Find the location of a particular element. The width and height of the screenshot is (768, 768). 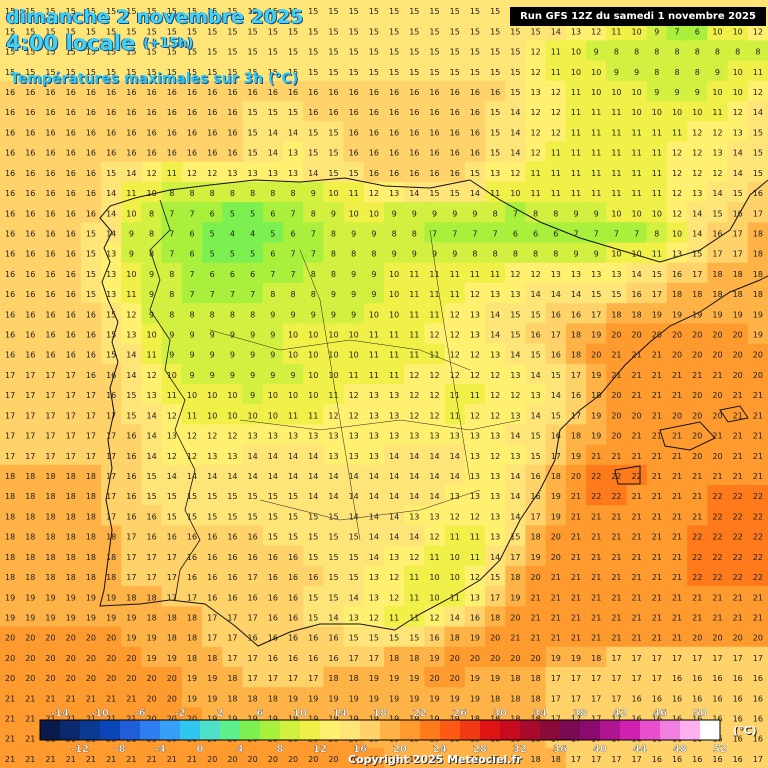

forecast-date: dimanche 2 novembre 2025 is located at coordinates (155, 17).